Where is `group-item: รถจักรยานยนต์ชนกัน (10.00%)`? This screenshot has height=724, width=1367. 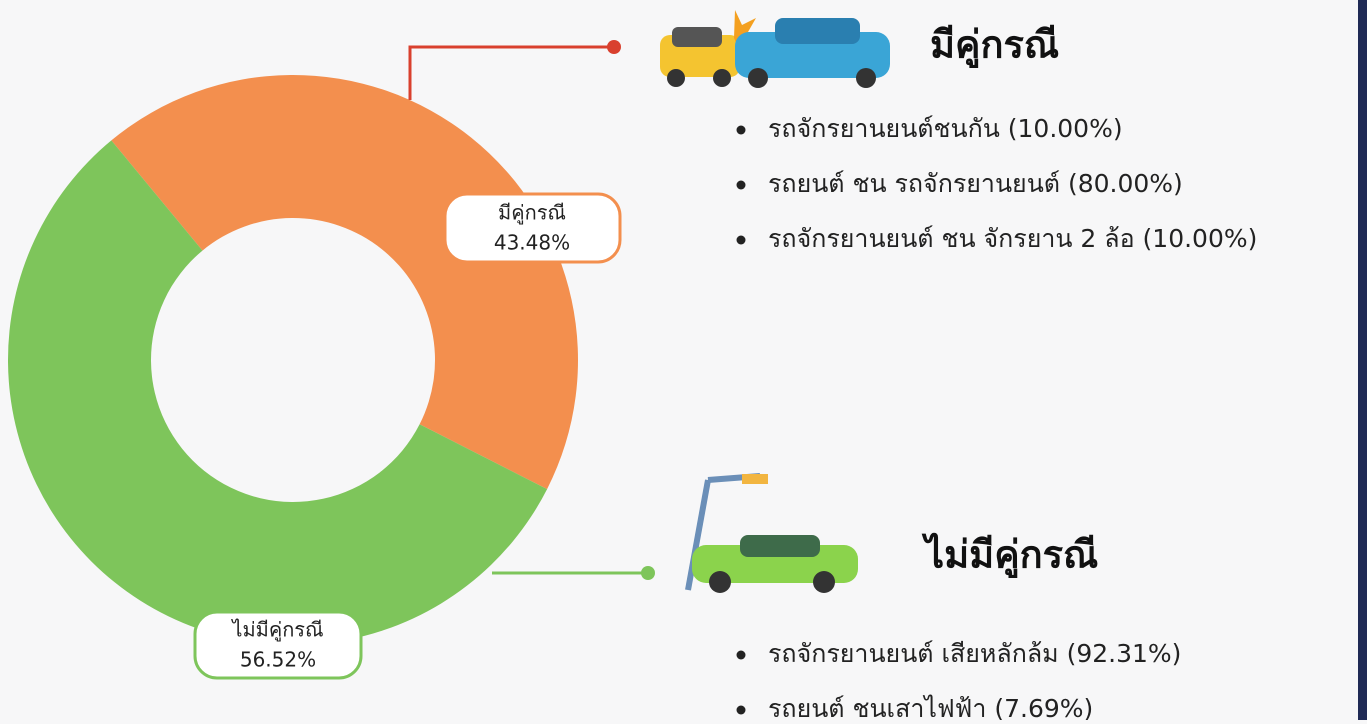 group-item: รถจักรยานยนต์ชนกัน (10.00%) is located at coordinates (945, 128).